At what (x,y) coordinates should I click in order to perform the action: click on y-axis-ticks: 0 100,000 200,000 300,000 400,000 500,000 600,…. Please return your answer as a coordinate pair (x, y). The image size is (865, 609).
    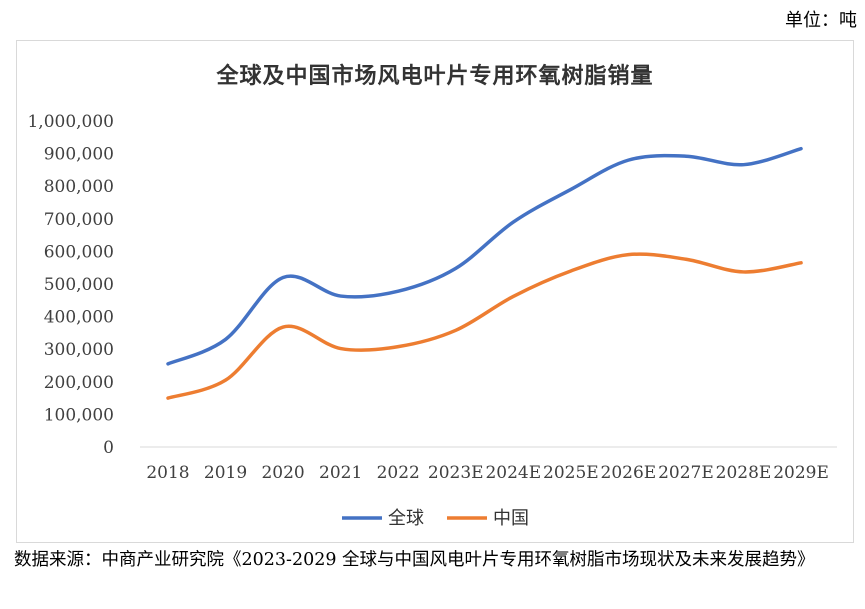
    Looking at the image, I should click on (70, 285).